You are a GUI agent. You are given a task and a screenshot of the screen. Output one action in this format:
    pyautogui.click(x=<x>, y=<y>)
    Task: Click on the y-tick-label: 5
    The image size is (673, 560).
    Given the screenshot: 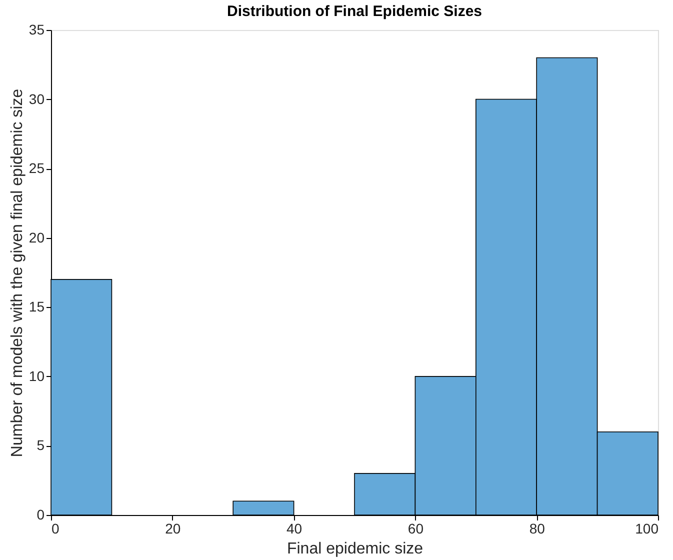 What is the action you would take?
    pyautogui.click(x=40, y=445)
    